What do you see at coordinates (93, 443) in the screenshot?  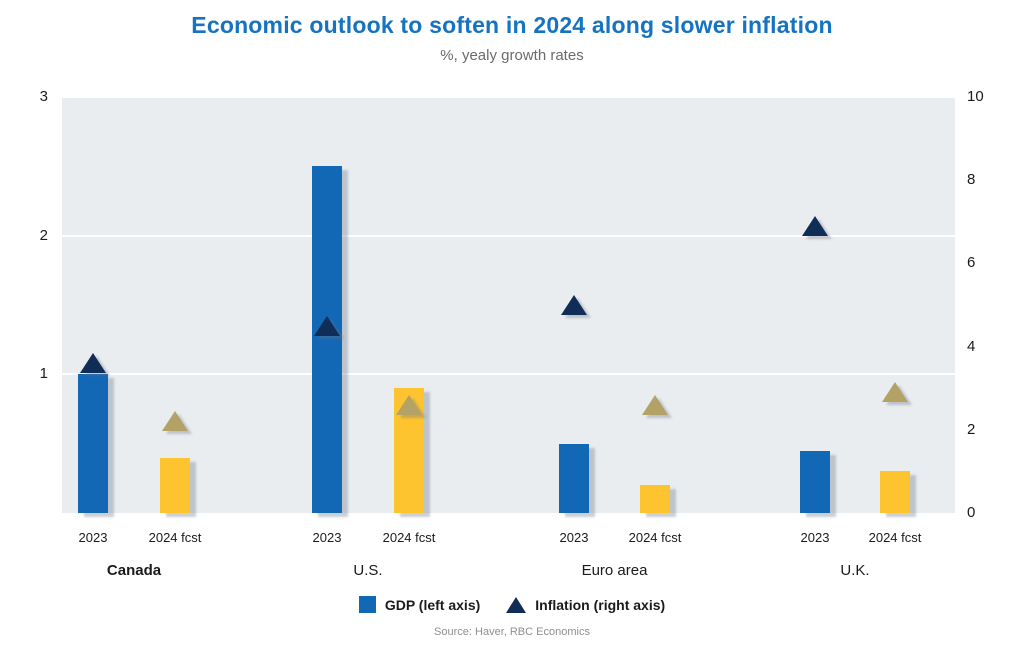 I see `gdp-bar-canada-2023` at bounding box center [93, 443].